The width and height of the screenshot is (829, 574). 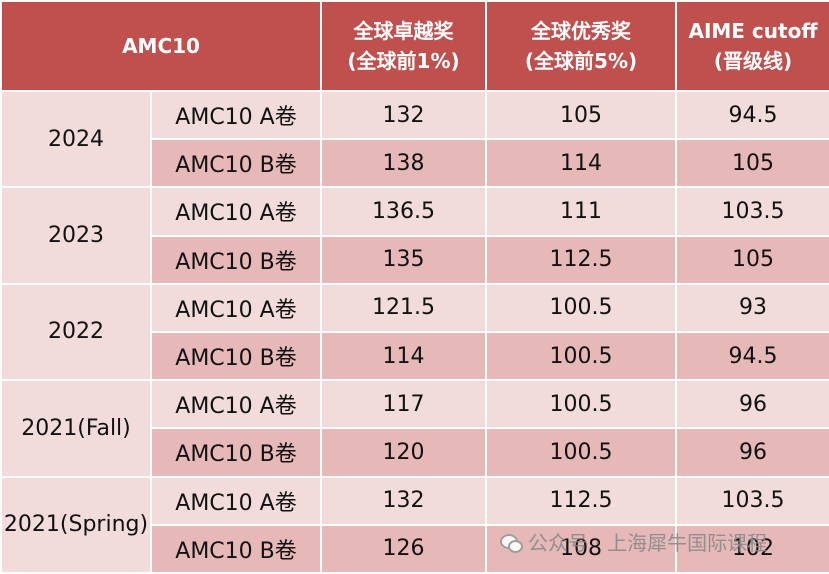 I want to click on top1-cell: 126, so click(x=404, y=548).